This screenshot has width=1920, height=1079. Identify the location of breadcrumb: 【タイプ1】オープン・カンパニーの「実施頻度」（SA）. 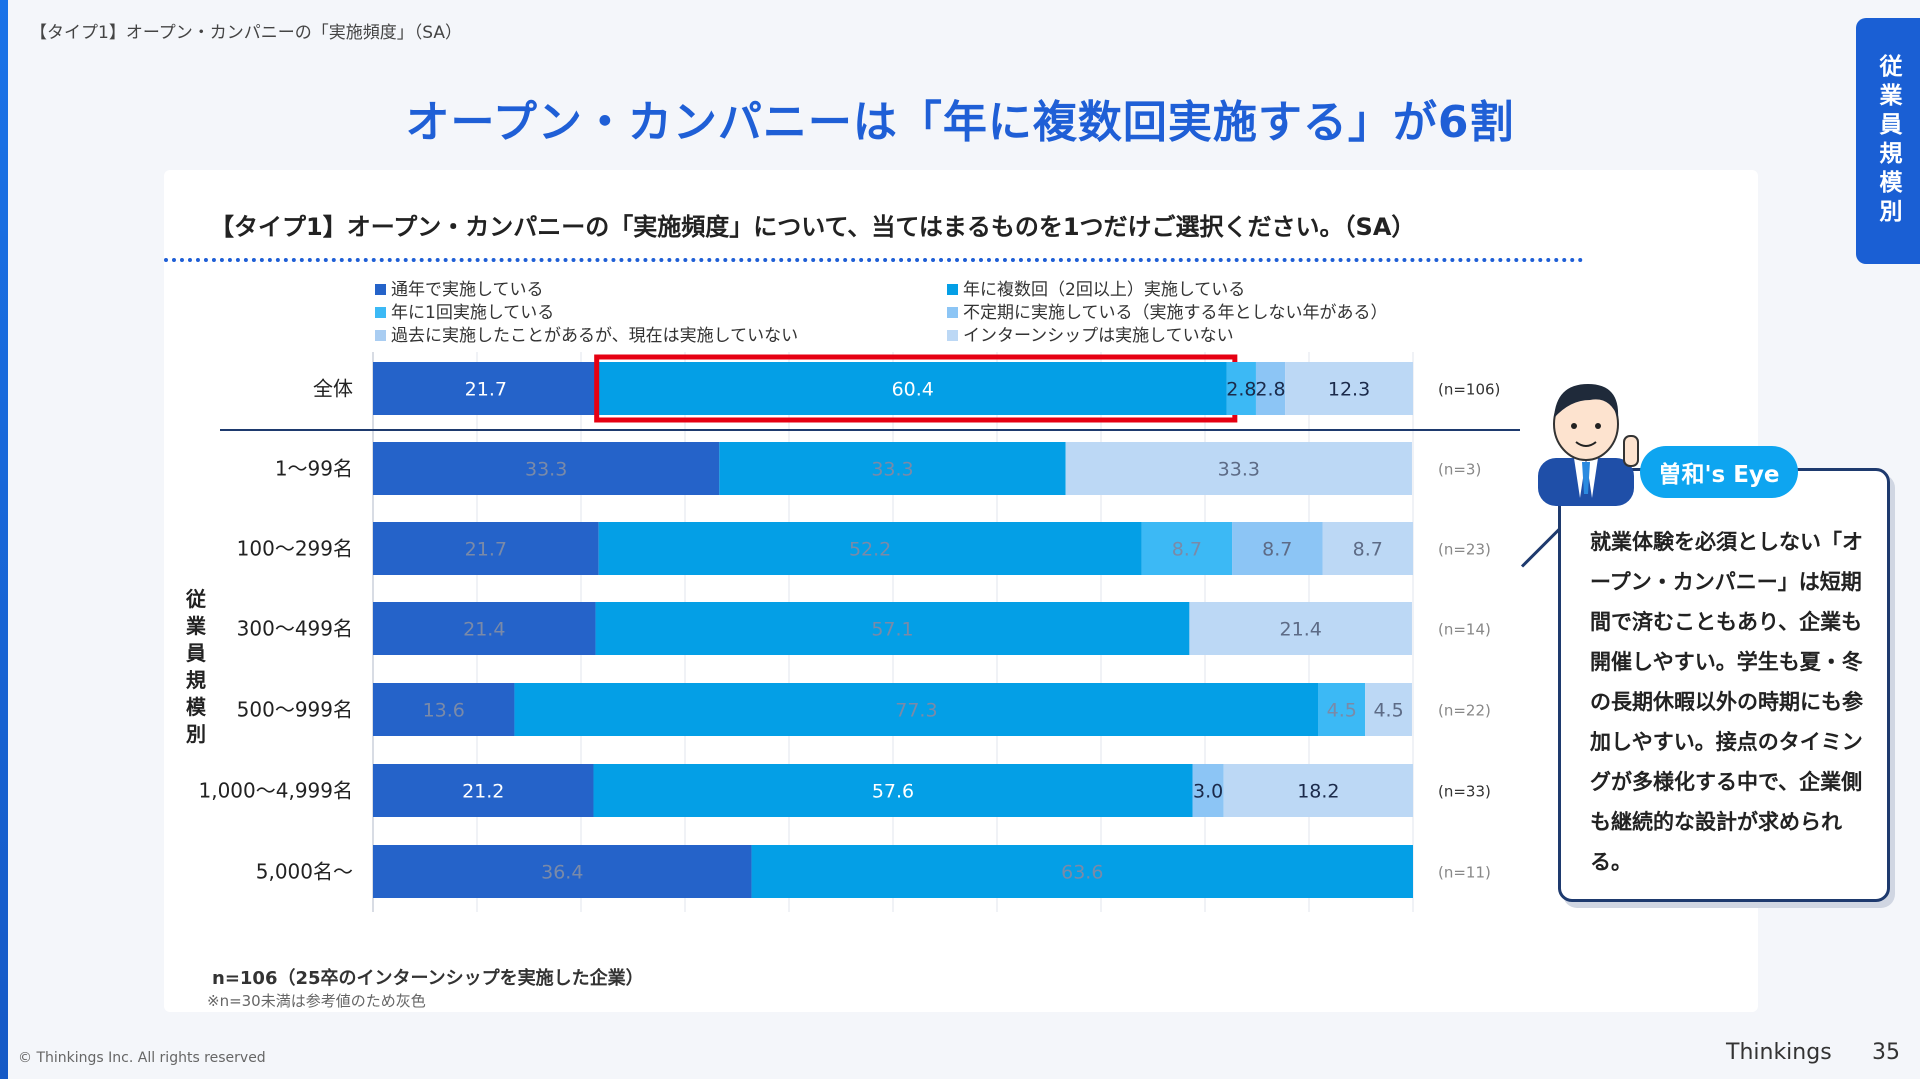
(246, 33).